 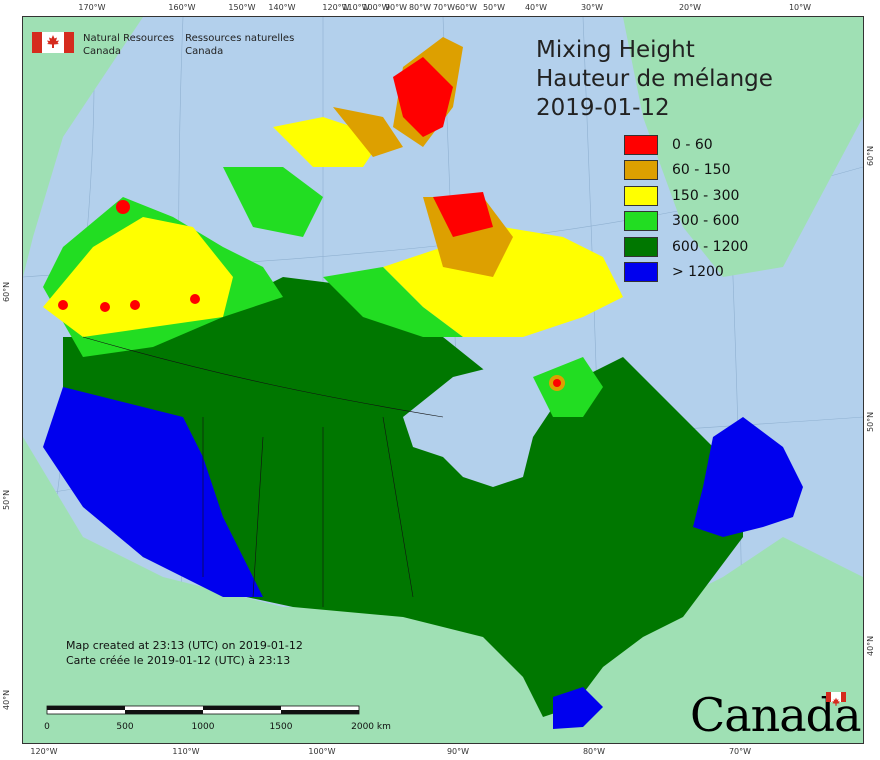 I want to click on scale-label: 0, so click(x=47, y=727).